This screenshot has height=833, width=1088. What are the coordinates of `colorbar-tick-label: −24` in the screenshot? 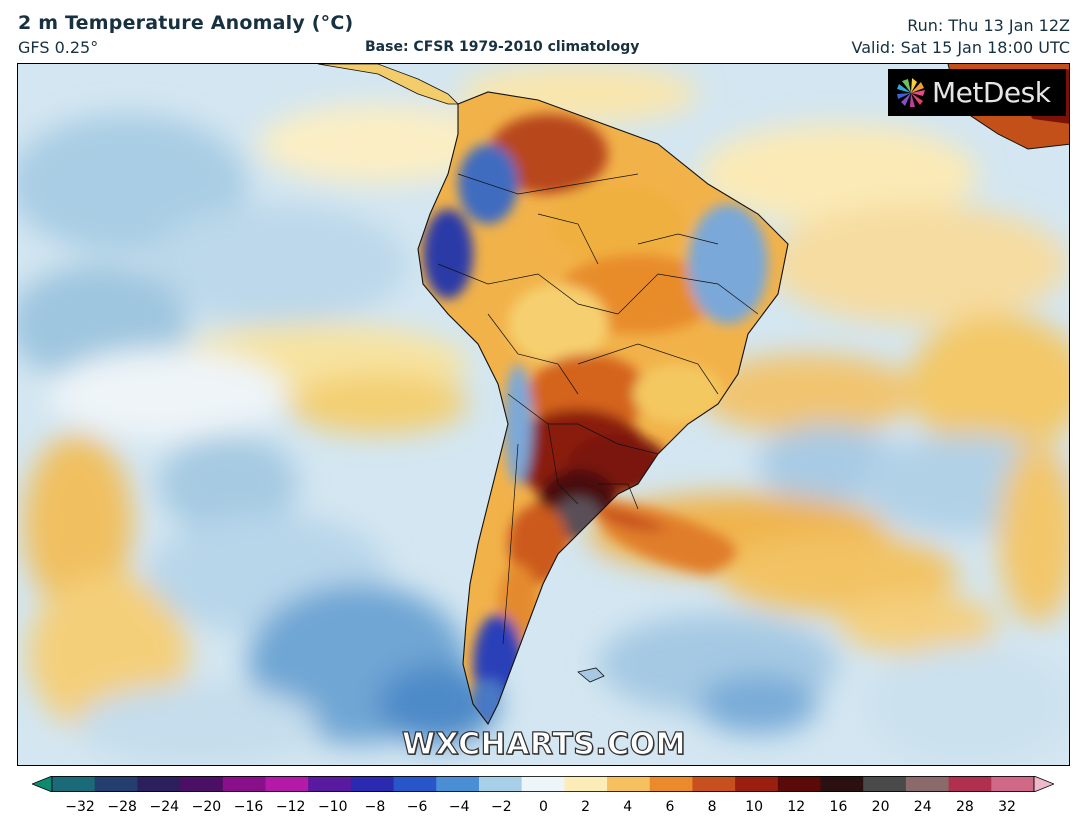 It's located at (164, 807).